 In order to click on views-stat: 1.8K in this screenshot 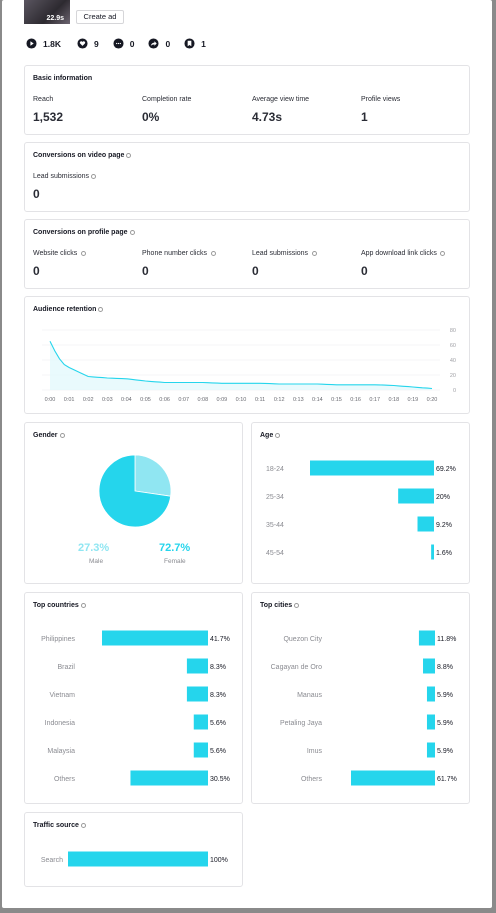, I will do `click(43, 43)`.